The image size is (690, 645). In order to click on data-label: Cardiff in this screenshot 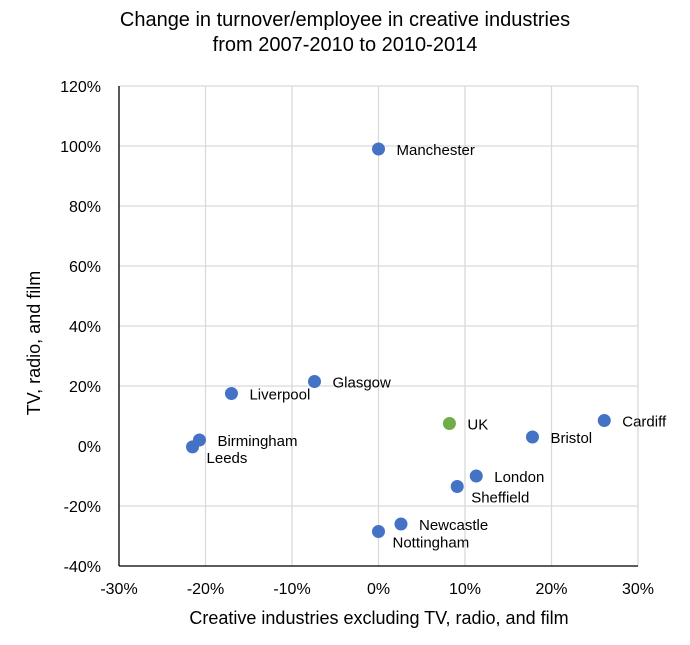, I will do `click(644, 422)`.